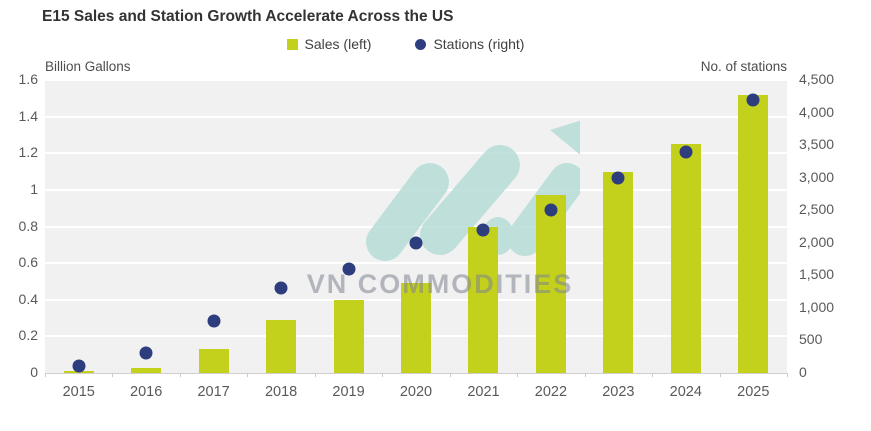  Describe the element at coordinates (348, 392) in the screenshot. I see `x-axis-year-label: 2019` at that location.